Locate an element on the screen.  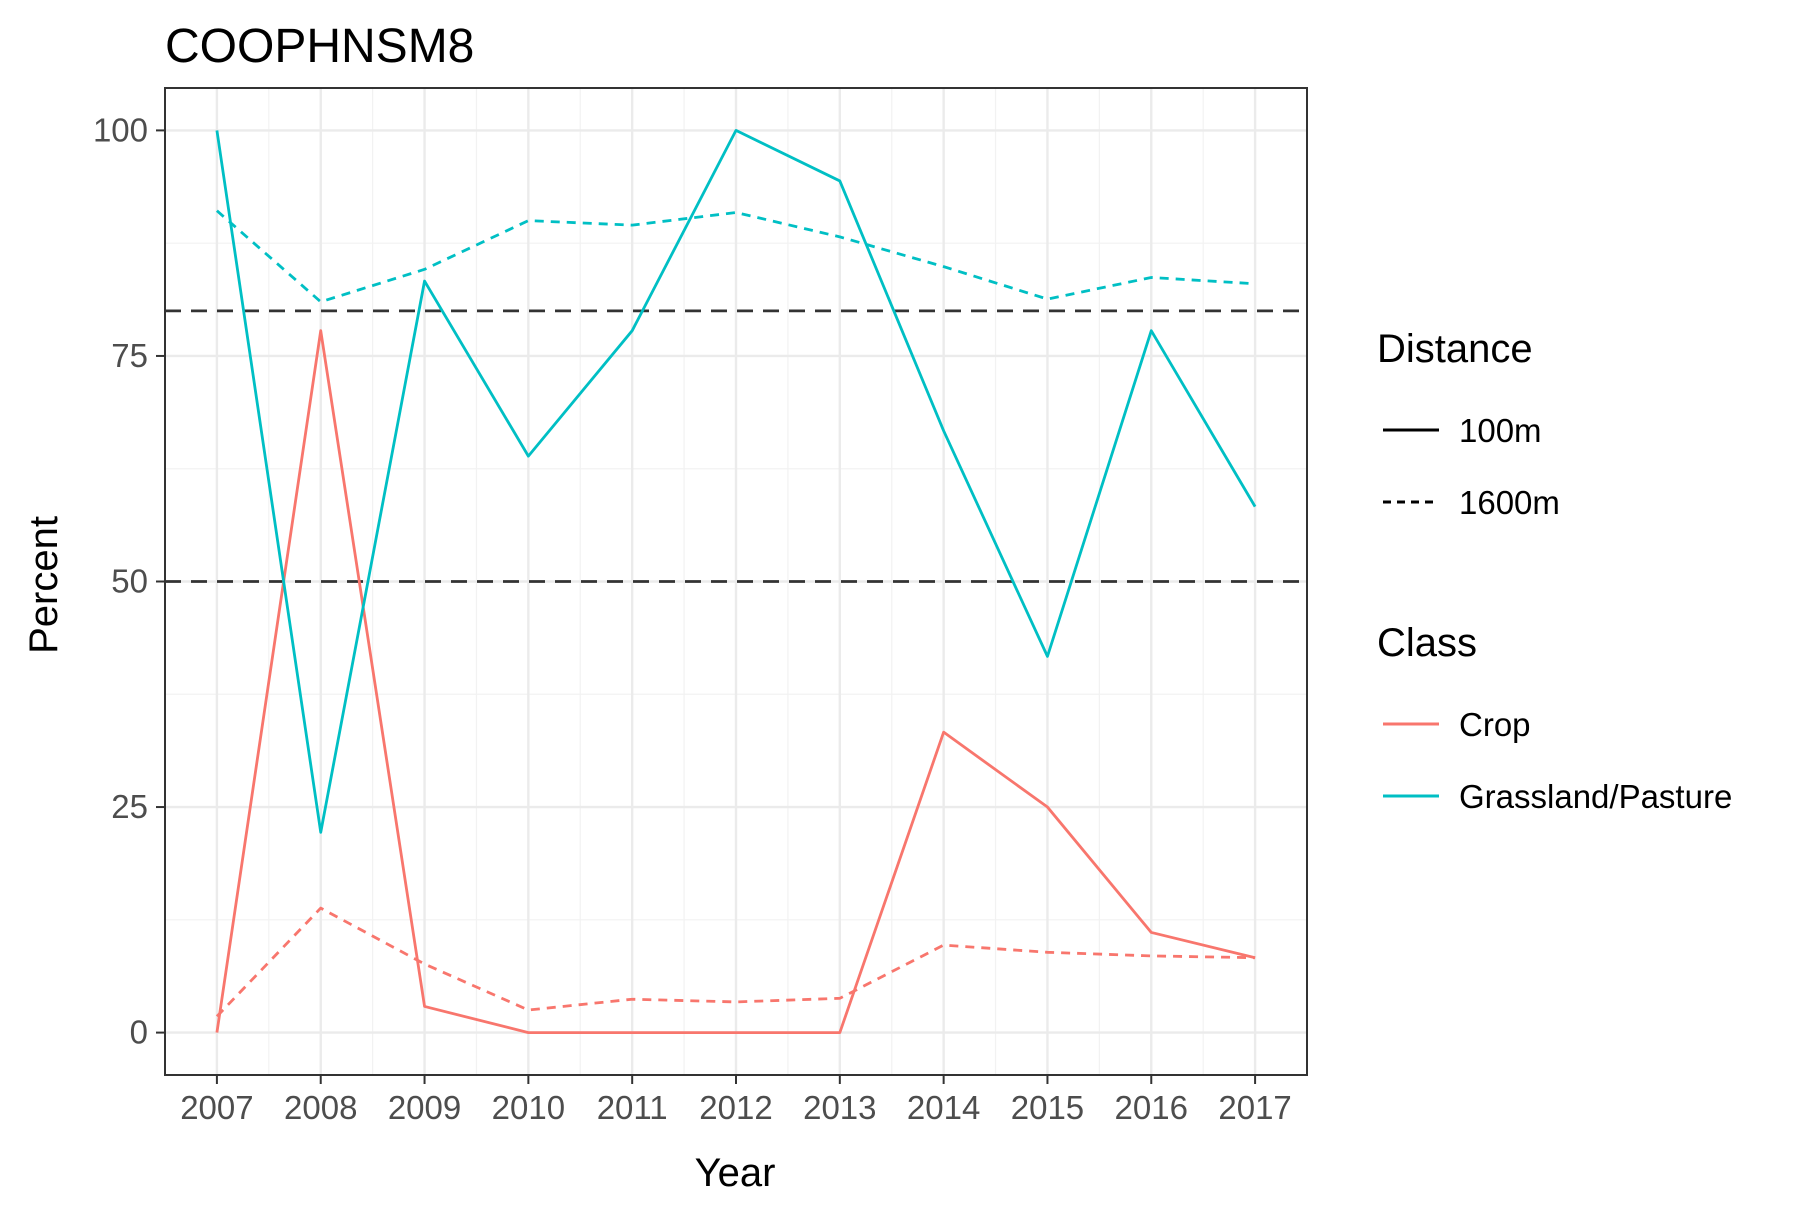
y-tick-label: 100 is located at coordinates (120, 129).